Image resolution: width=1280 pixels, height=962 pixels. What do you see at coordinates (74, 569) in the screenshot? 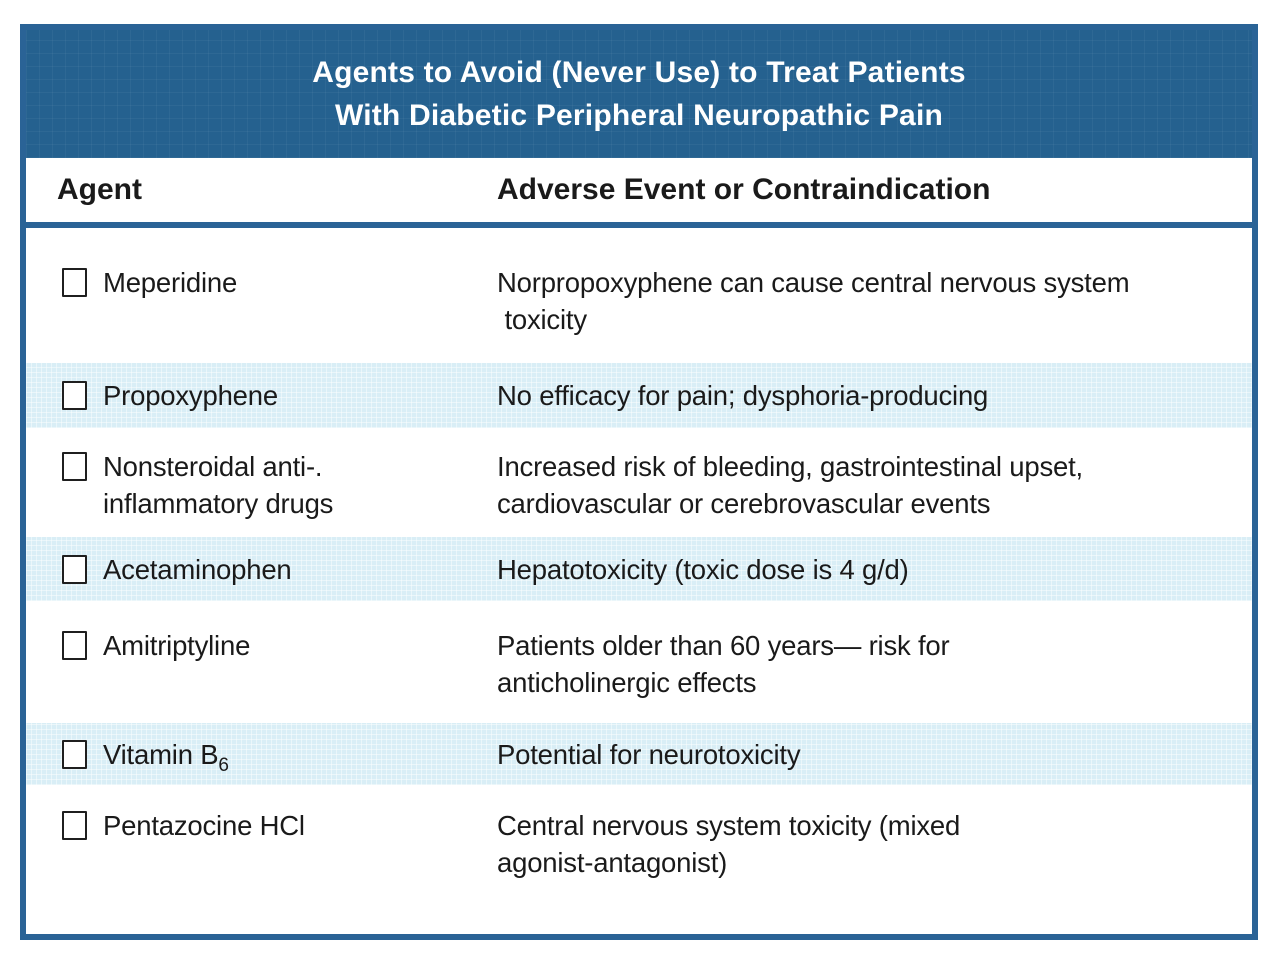
I see `checkbox-acetaminophen` at bounding box center [74, 569].